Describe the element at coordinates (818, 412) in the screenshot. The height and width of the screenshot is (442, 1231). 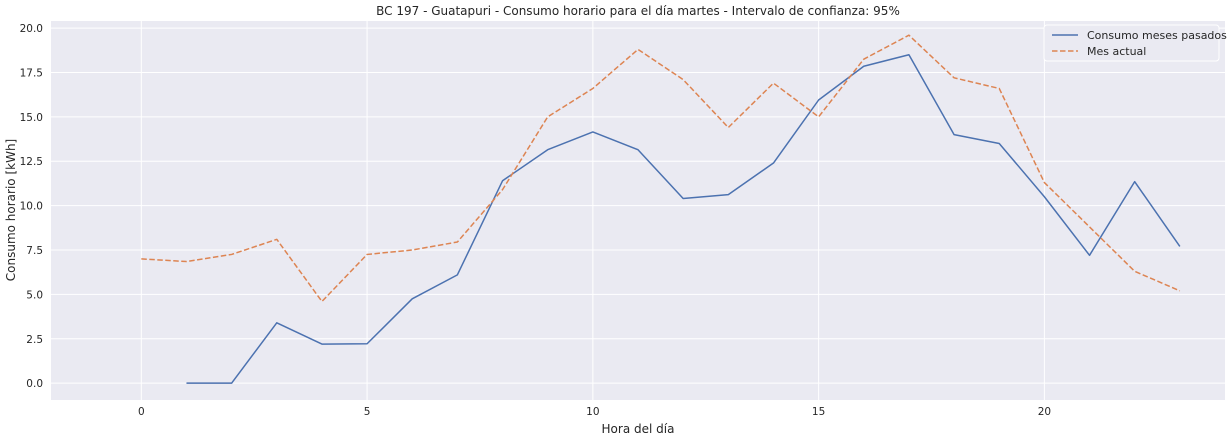
I see `x-tick-label: 15` at that location.